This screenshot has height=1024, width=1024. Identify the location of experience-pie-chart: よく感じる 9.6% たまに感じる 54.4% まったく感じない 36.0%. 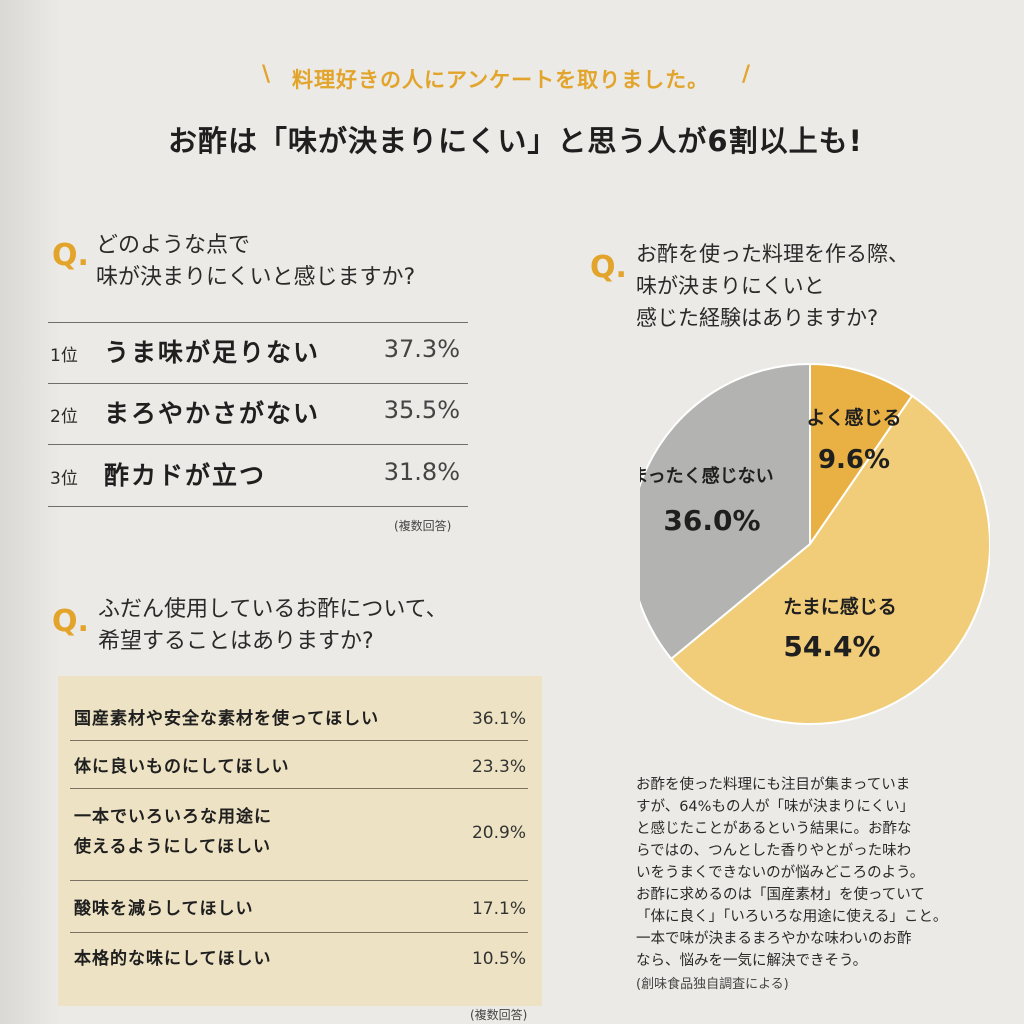
(815, 543).